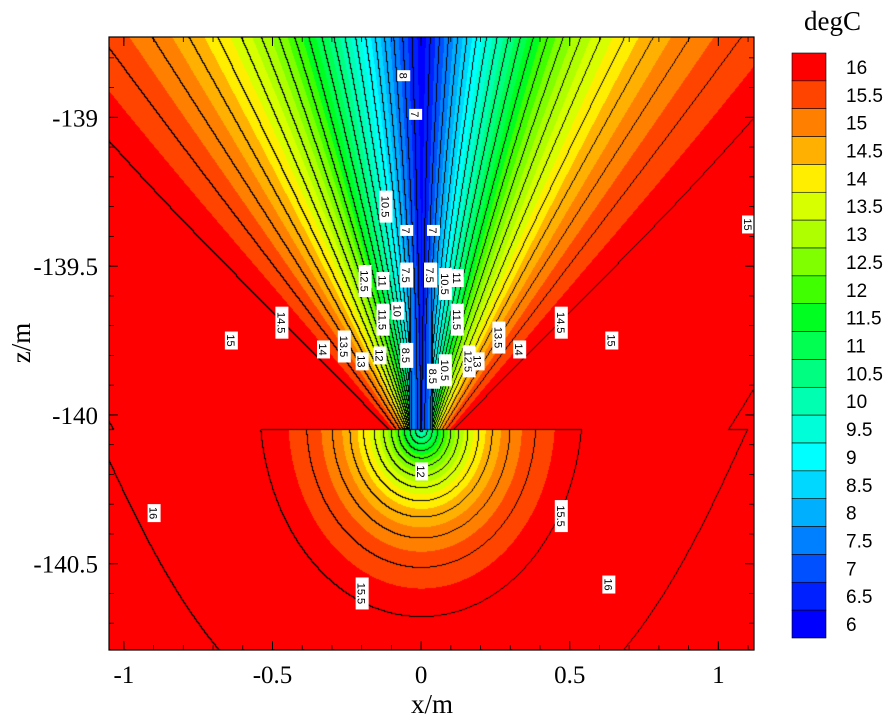 Image resolution: width=894 pixels, height=722 pixels. Describe the element at coordinates (569, 675) in the screenshot. I see `x-tick-label: 0.5` at that location.